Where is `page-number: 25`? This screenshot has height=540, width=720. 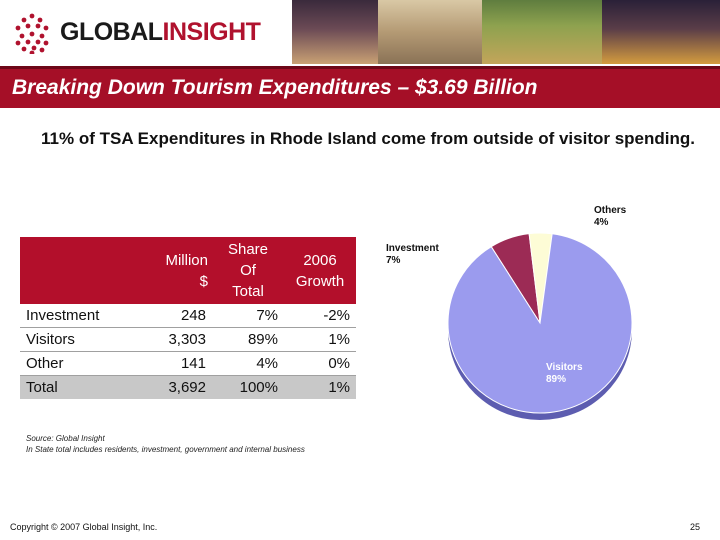 page-number: 25 is located at coordinates (695, 527).